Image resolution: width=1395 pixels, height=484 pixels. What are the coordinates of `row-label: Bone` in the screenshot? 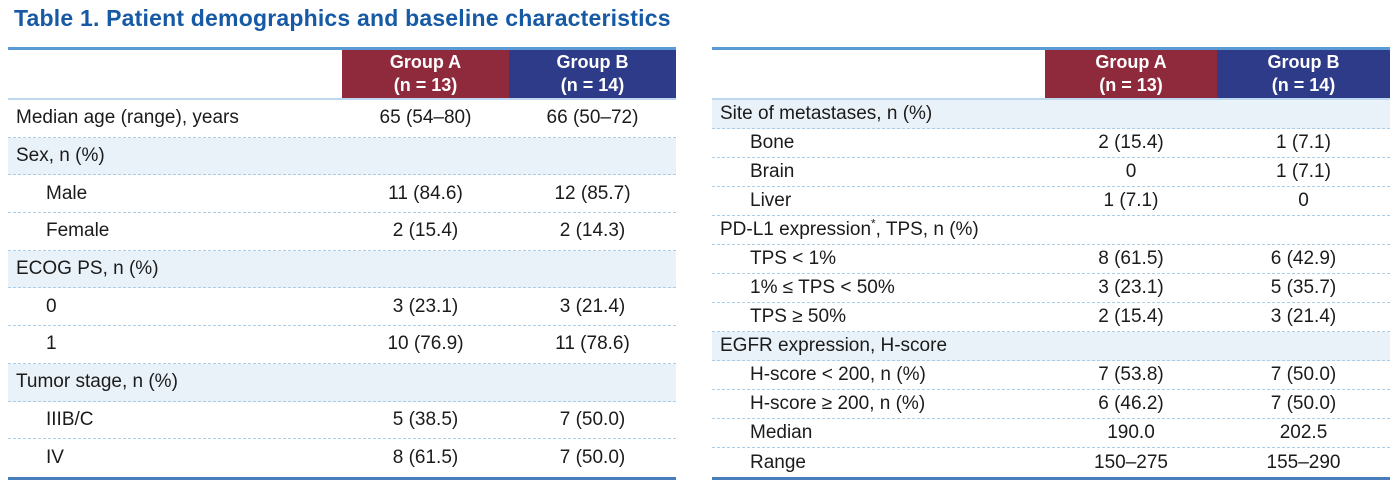 It's located at (772, 142).